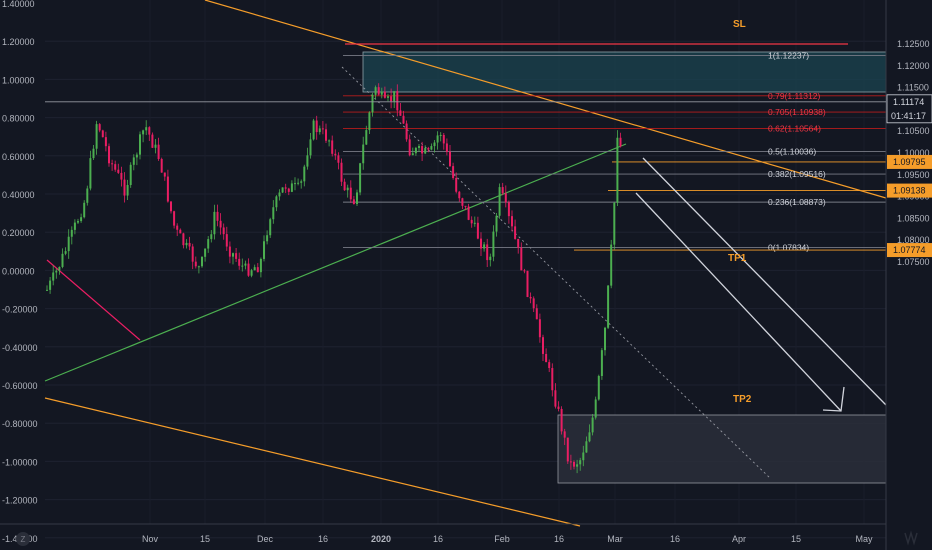 Image resolution: width=932 pixels, height=550 pixels. What do you see at coordinates (312, 462) in the screenshot?
I see `lower-channel-line` at bounding box center [312, 462].